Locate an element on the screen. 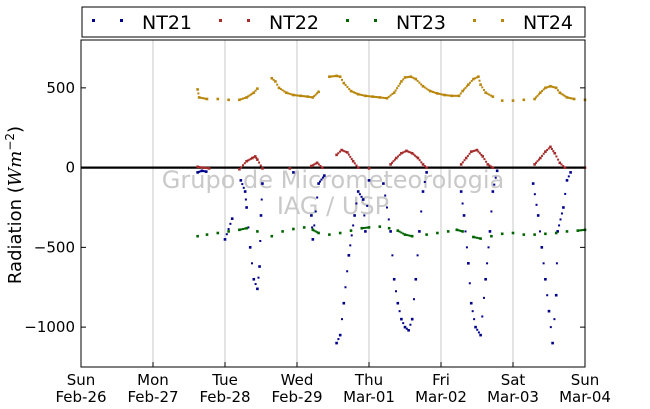 The width and height of the screenshot is (650, 409). x-tick-label-day: Tue is located at coordinates (224, 380).